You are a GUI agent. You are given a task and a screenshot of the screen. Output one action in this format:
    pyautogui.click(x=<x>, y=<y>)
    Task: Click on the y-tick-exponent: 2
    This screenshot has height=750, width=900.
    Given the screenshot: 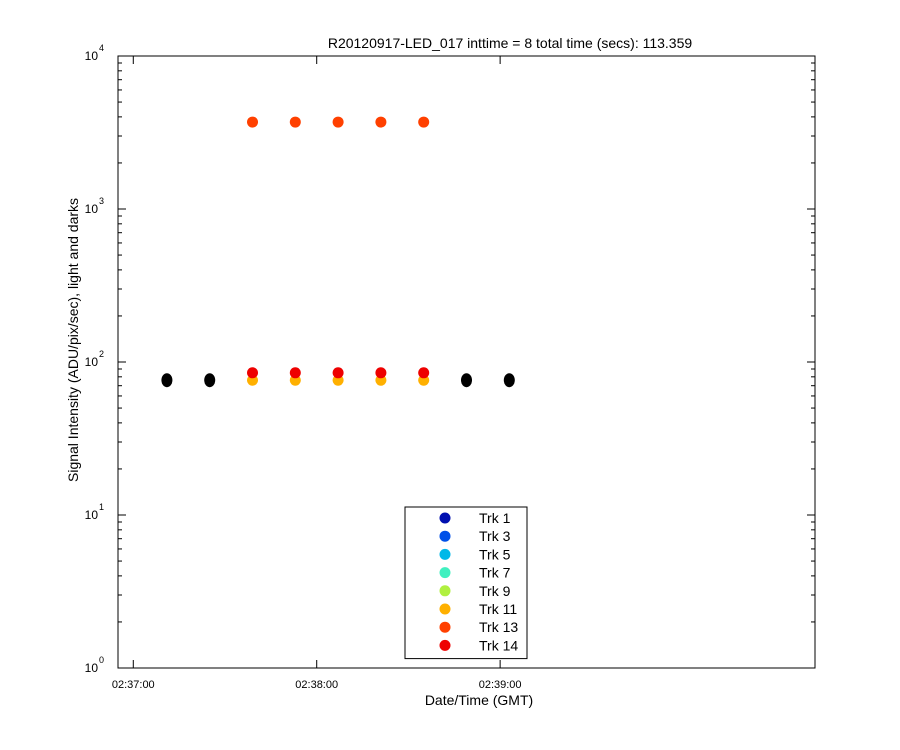 What is the action you would take?
    pyautogui.click(x=101, y=354)
    